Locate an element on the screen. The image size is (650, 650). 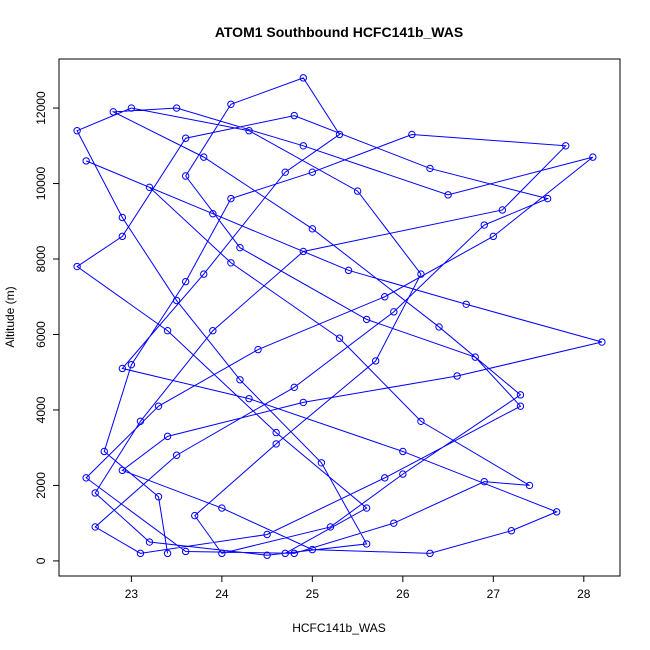
y-tick-label: 0 is located at coordinates (41, 560).